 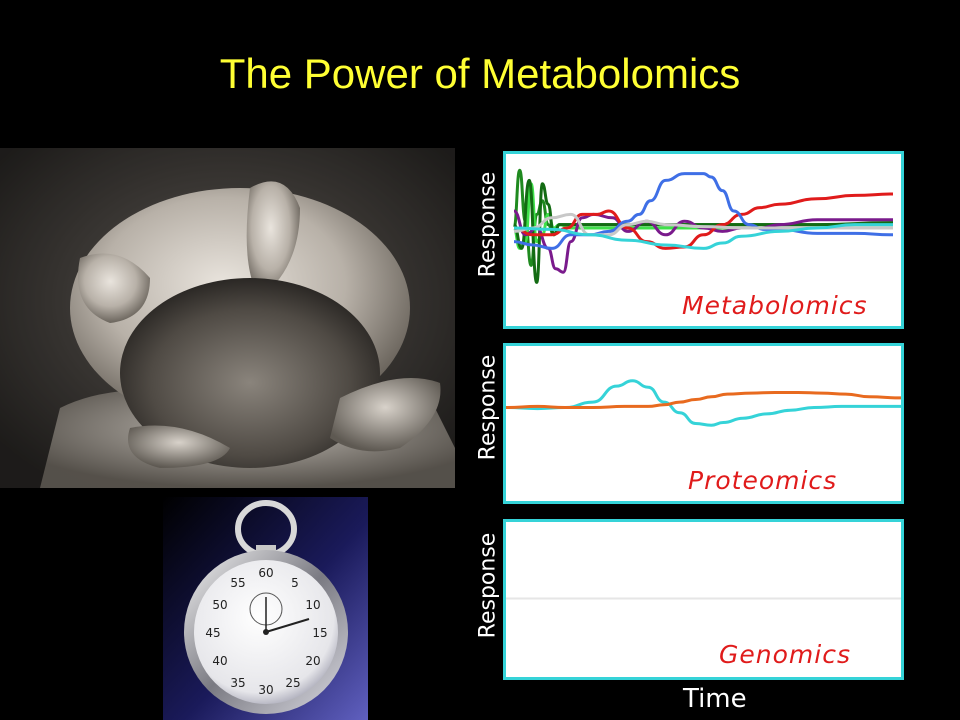 I want to click on svg-text: 40, so click(x=219, y=661).